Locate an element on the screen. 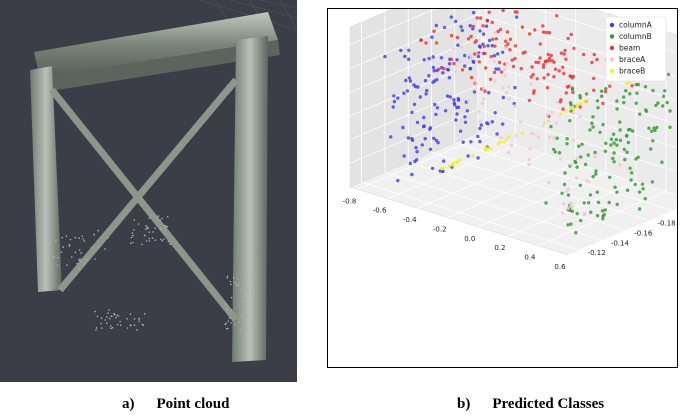 Image resolution: width=685 pixels, height=418 pixels. caption-tag-b: b) is located at coordinates (464, 404).